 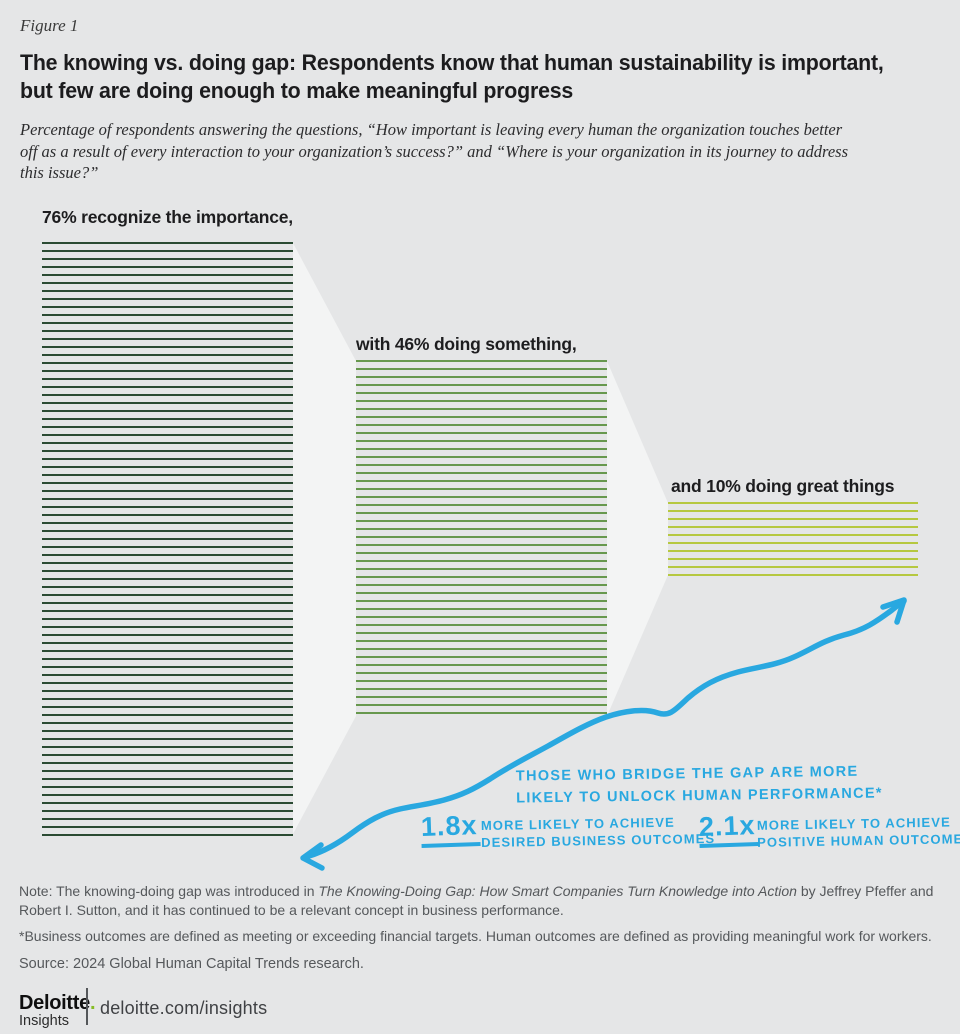 I want to click on arrowhead-right, so click(x=893, y=611).